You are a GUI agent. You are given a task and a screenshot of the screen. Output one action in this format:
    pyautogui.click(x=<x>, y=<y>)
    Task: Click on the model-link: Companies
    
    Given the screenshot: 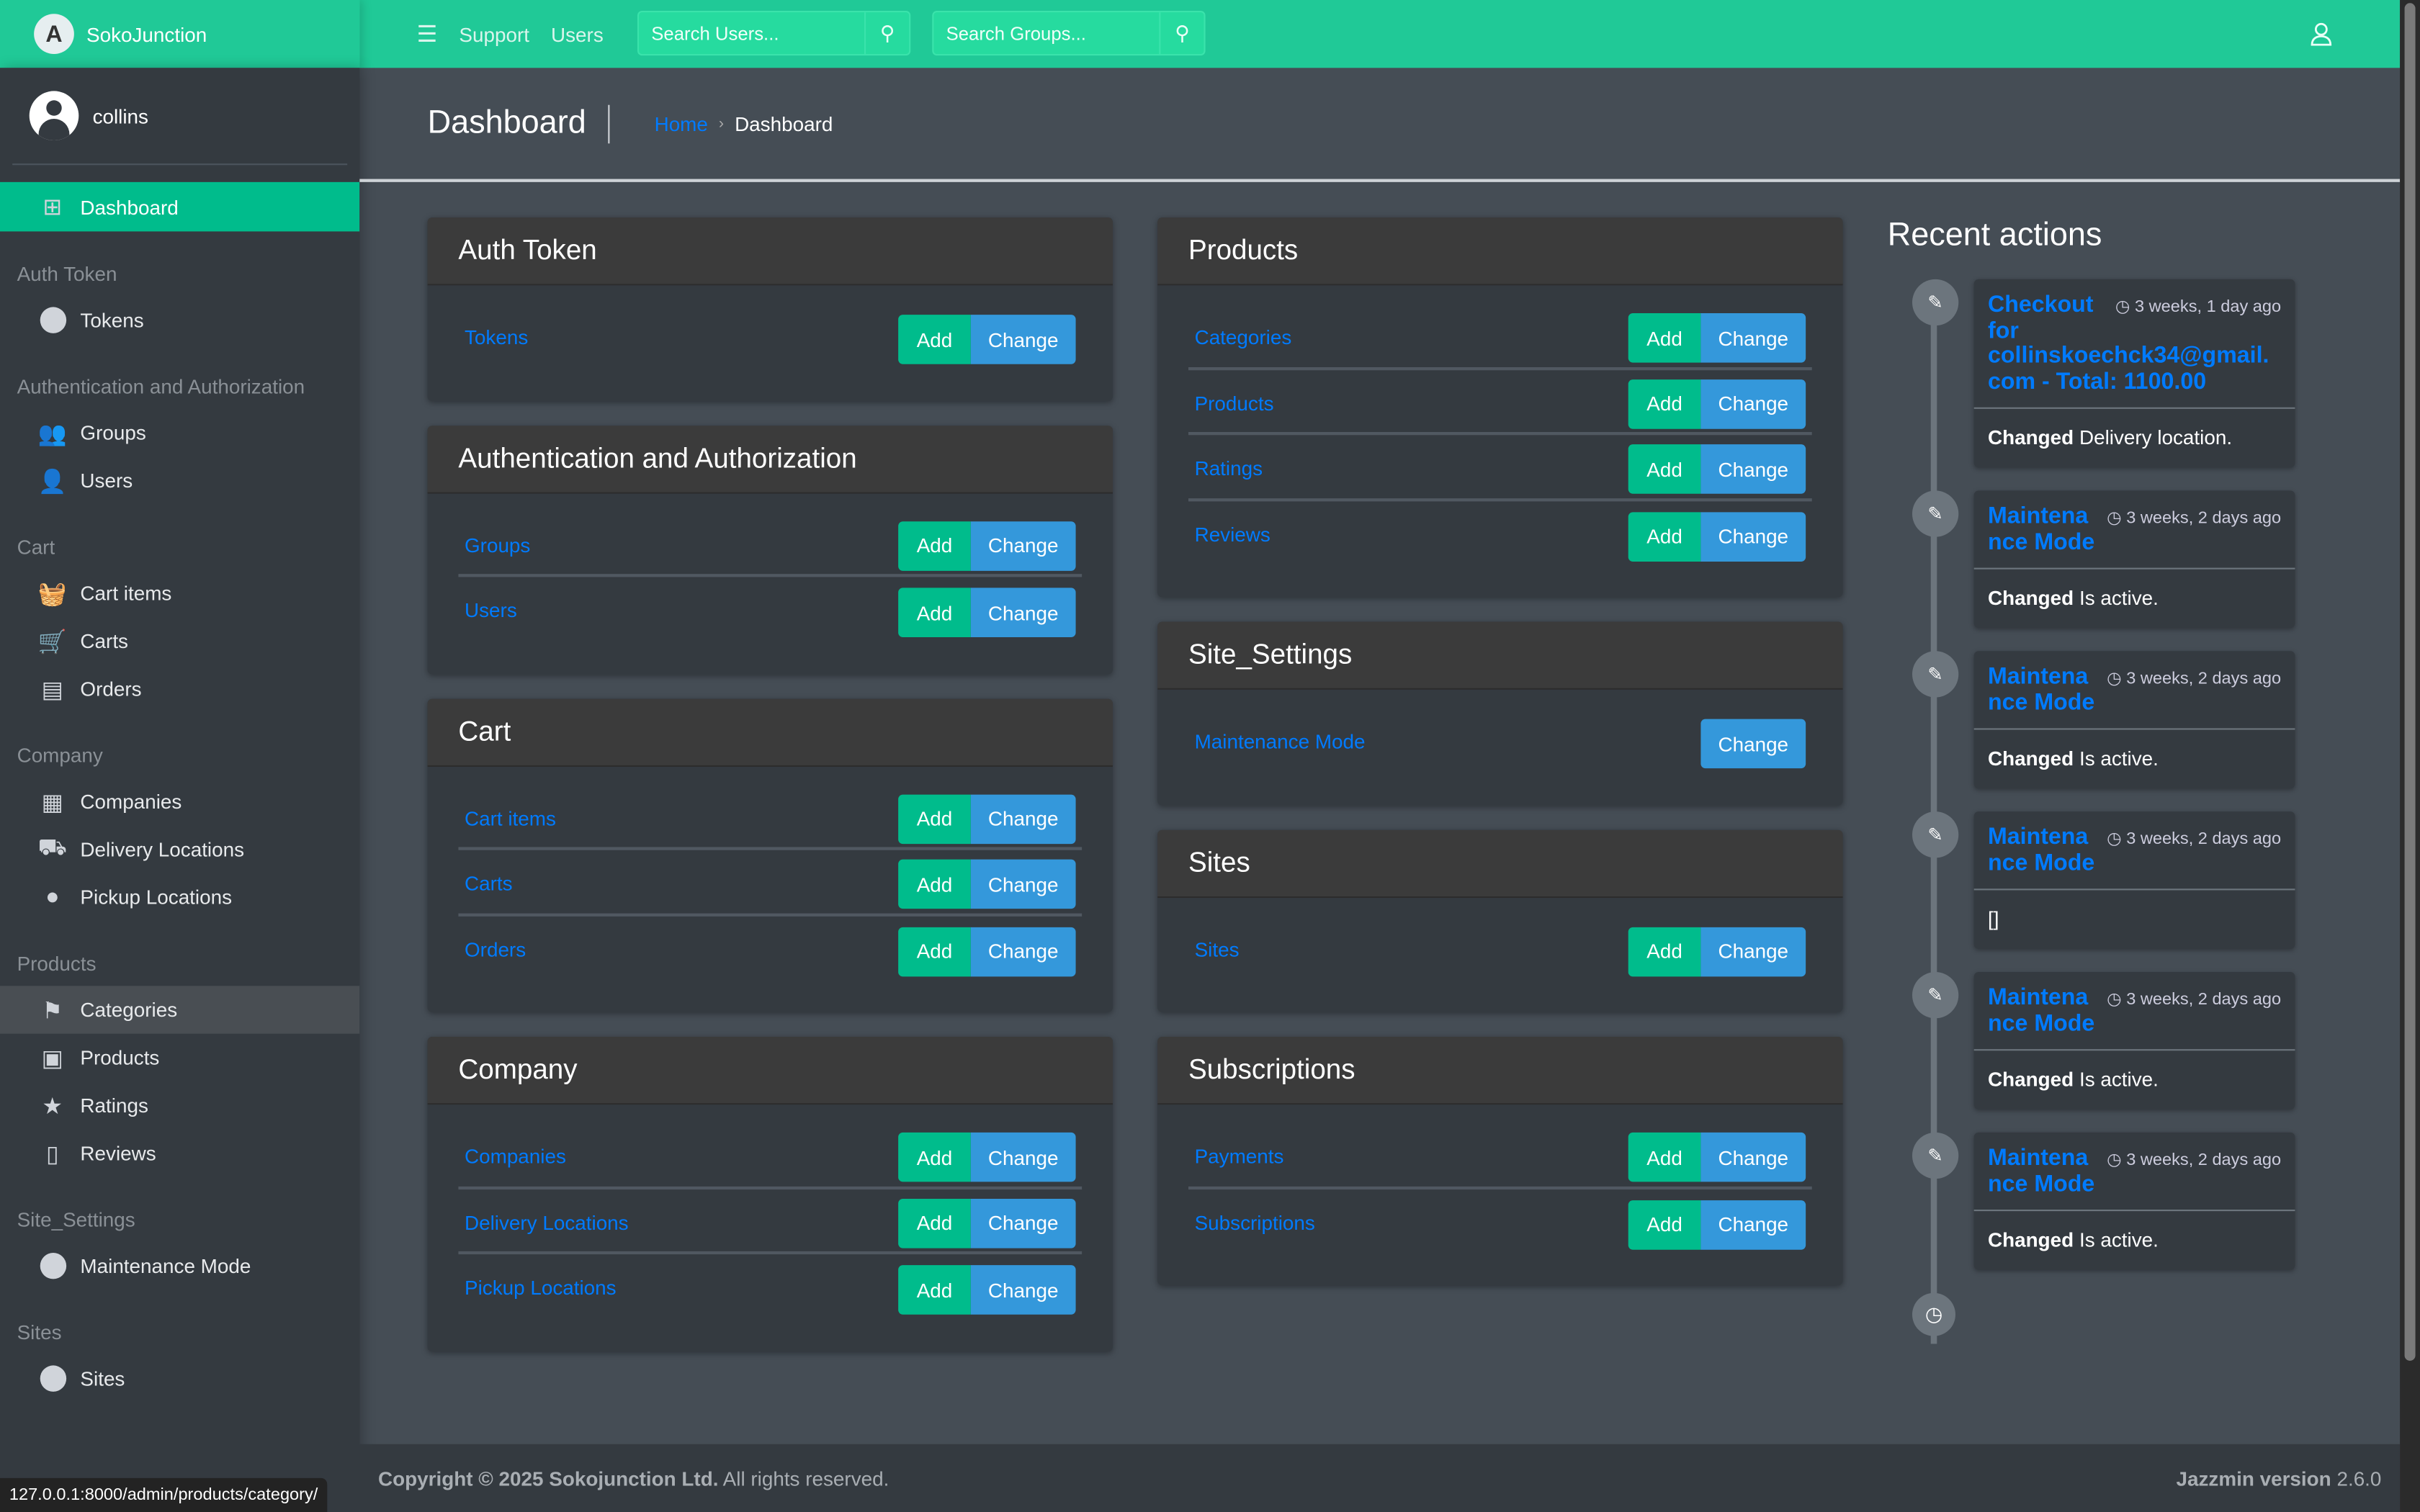 What is the action you would take?
    pyautogui.click(x=515, y=1157)
    